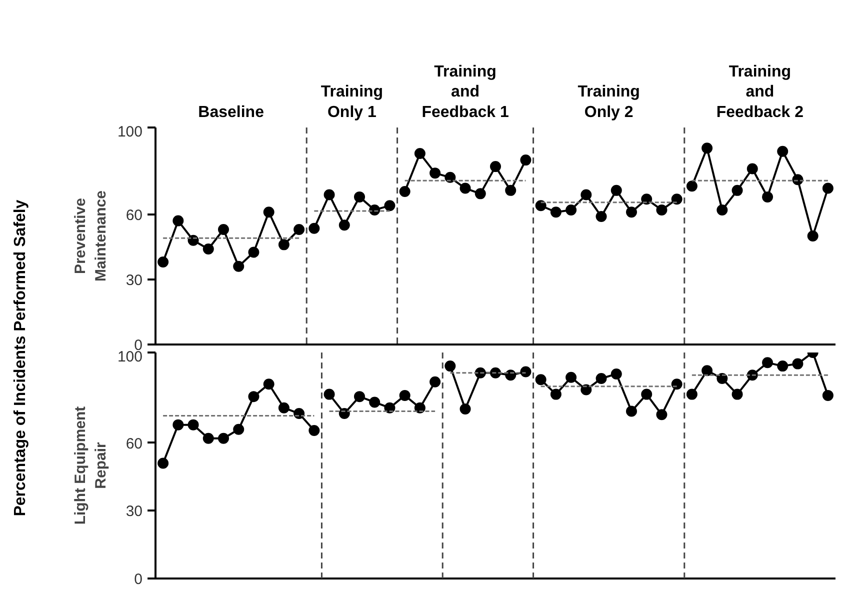  What do you see at coordinates (609, 103) in the screenshot?
I see `text: Training Only 2` at bounding box center [609, 103].